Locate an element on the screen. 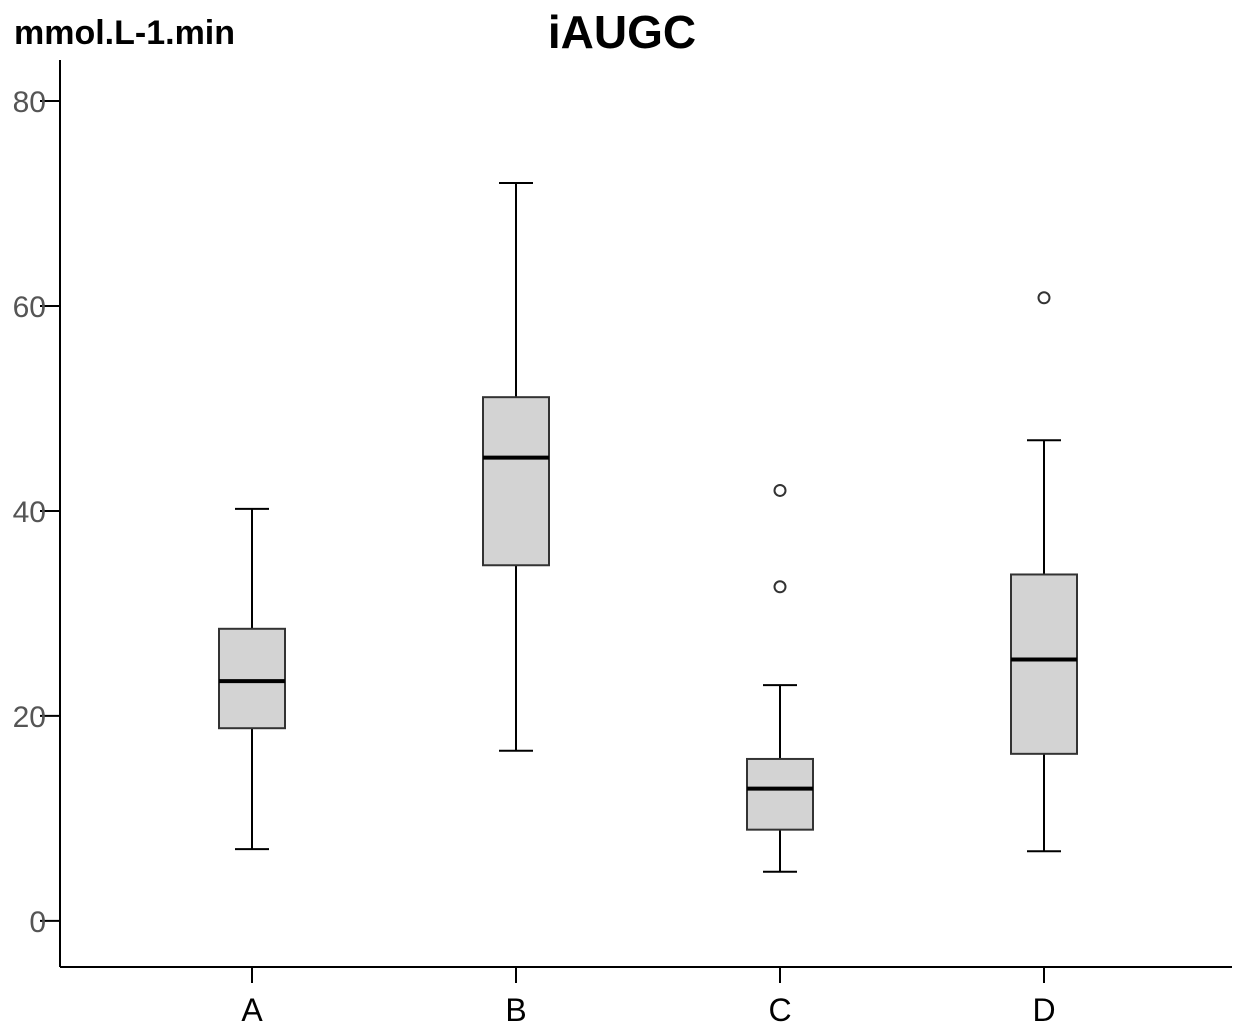 This screenshot has width=1237, height=1032. box-b is located at coordinates (516, 466).